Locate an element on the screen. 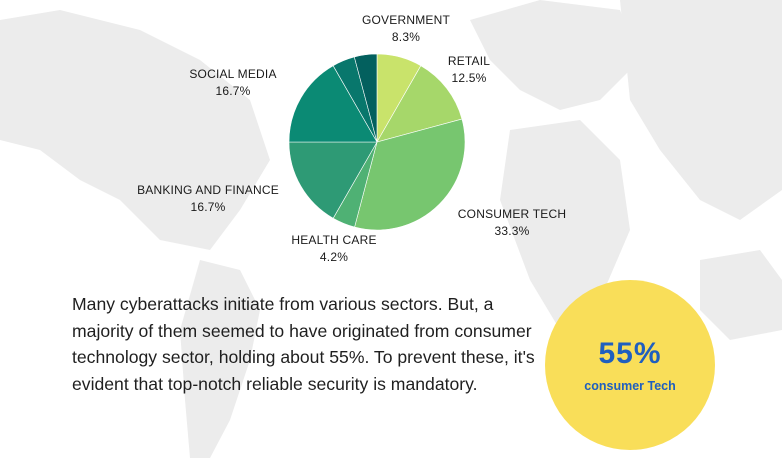  slice-label-government: GOVERNMENT 8.3% is located at coordinates (406, 29).